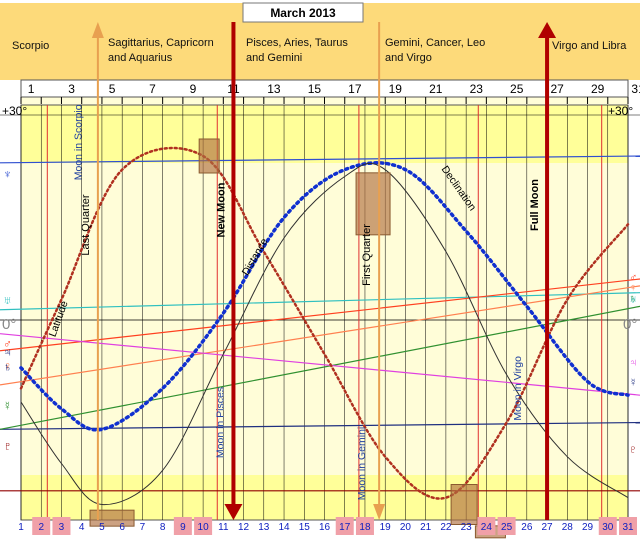  I want to click on bottom-axis-label: 13, so click(264, 527).